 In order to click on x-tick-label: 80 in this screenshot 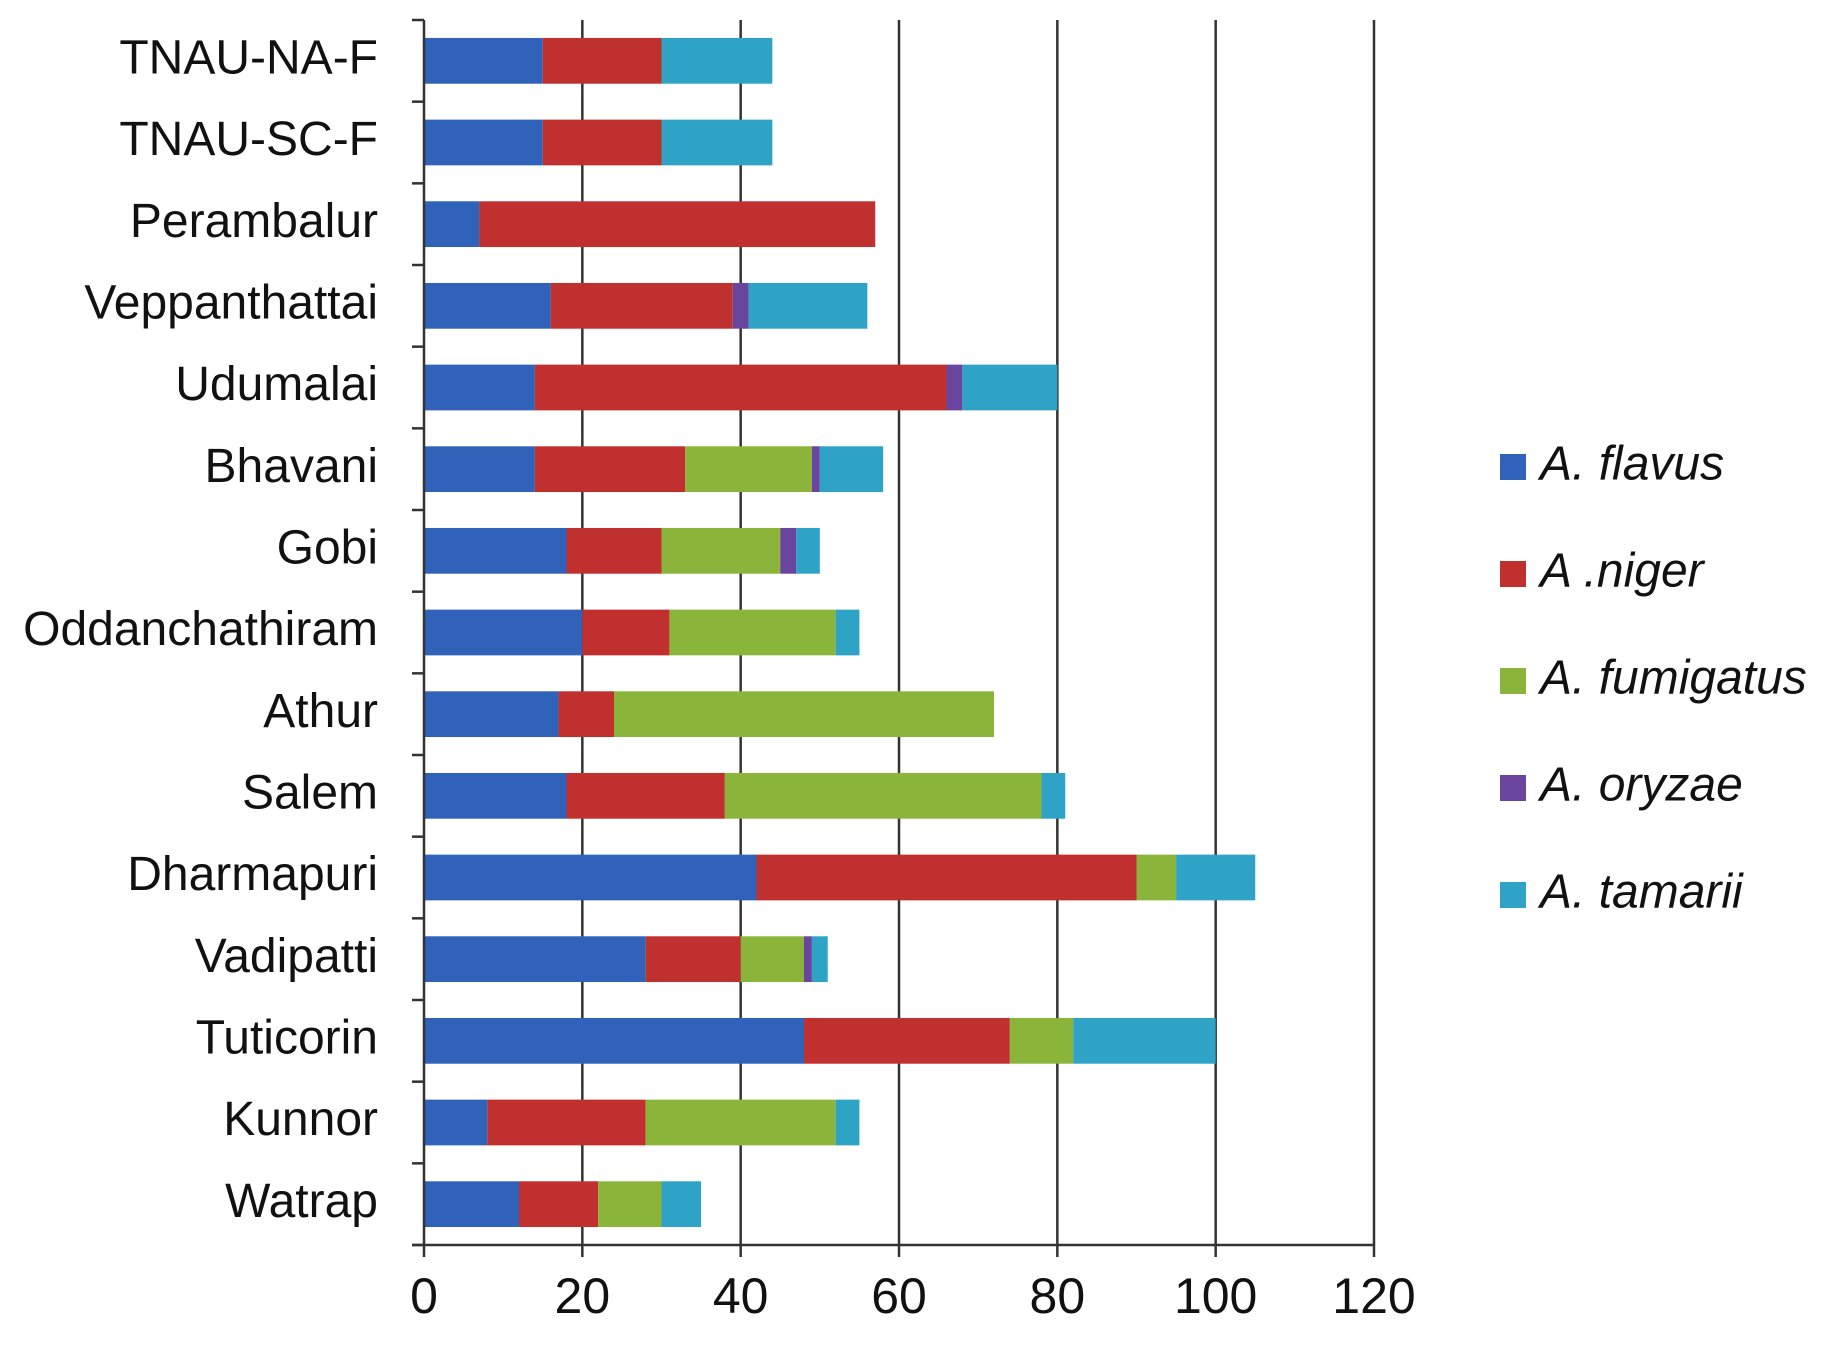, I will do `click(1058, 1296)`.